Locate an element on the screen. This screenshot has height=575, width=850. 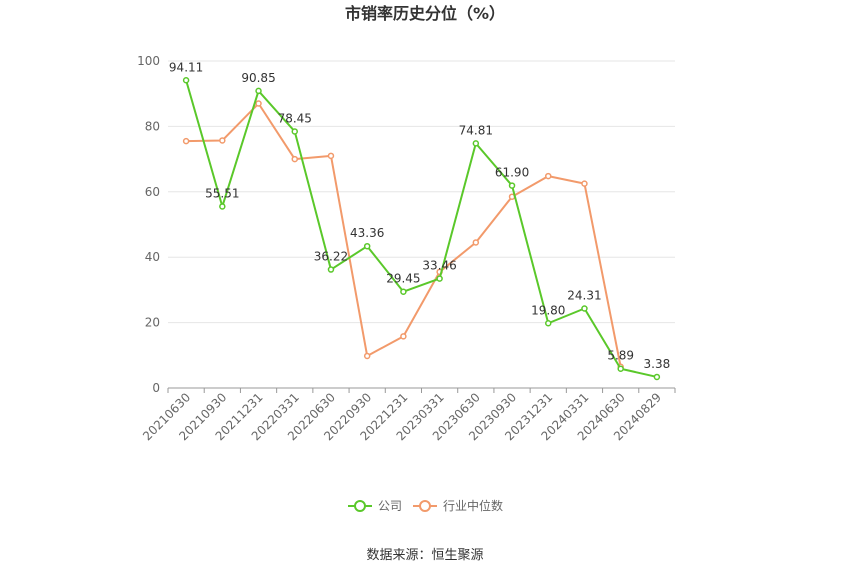
legend: 公司 行业中位数 is located at coordinates (425, 505).